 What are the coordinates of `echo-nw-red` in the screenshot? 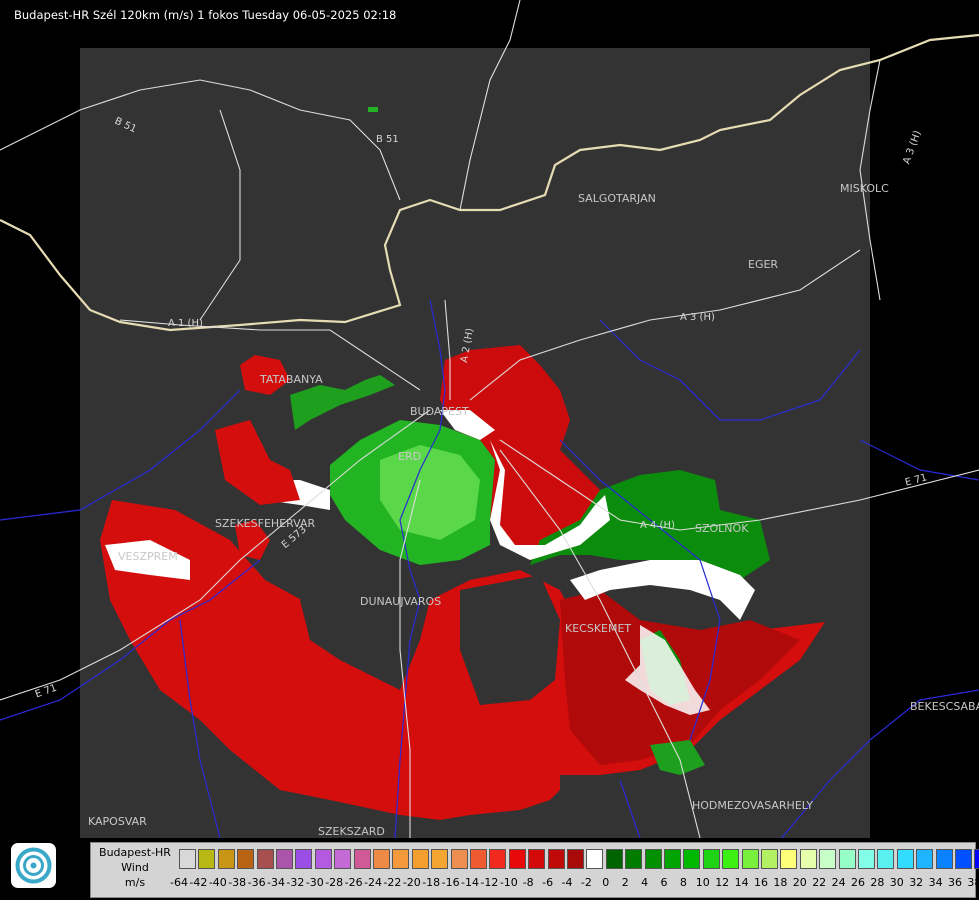 It's located at (265, 375).